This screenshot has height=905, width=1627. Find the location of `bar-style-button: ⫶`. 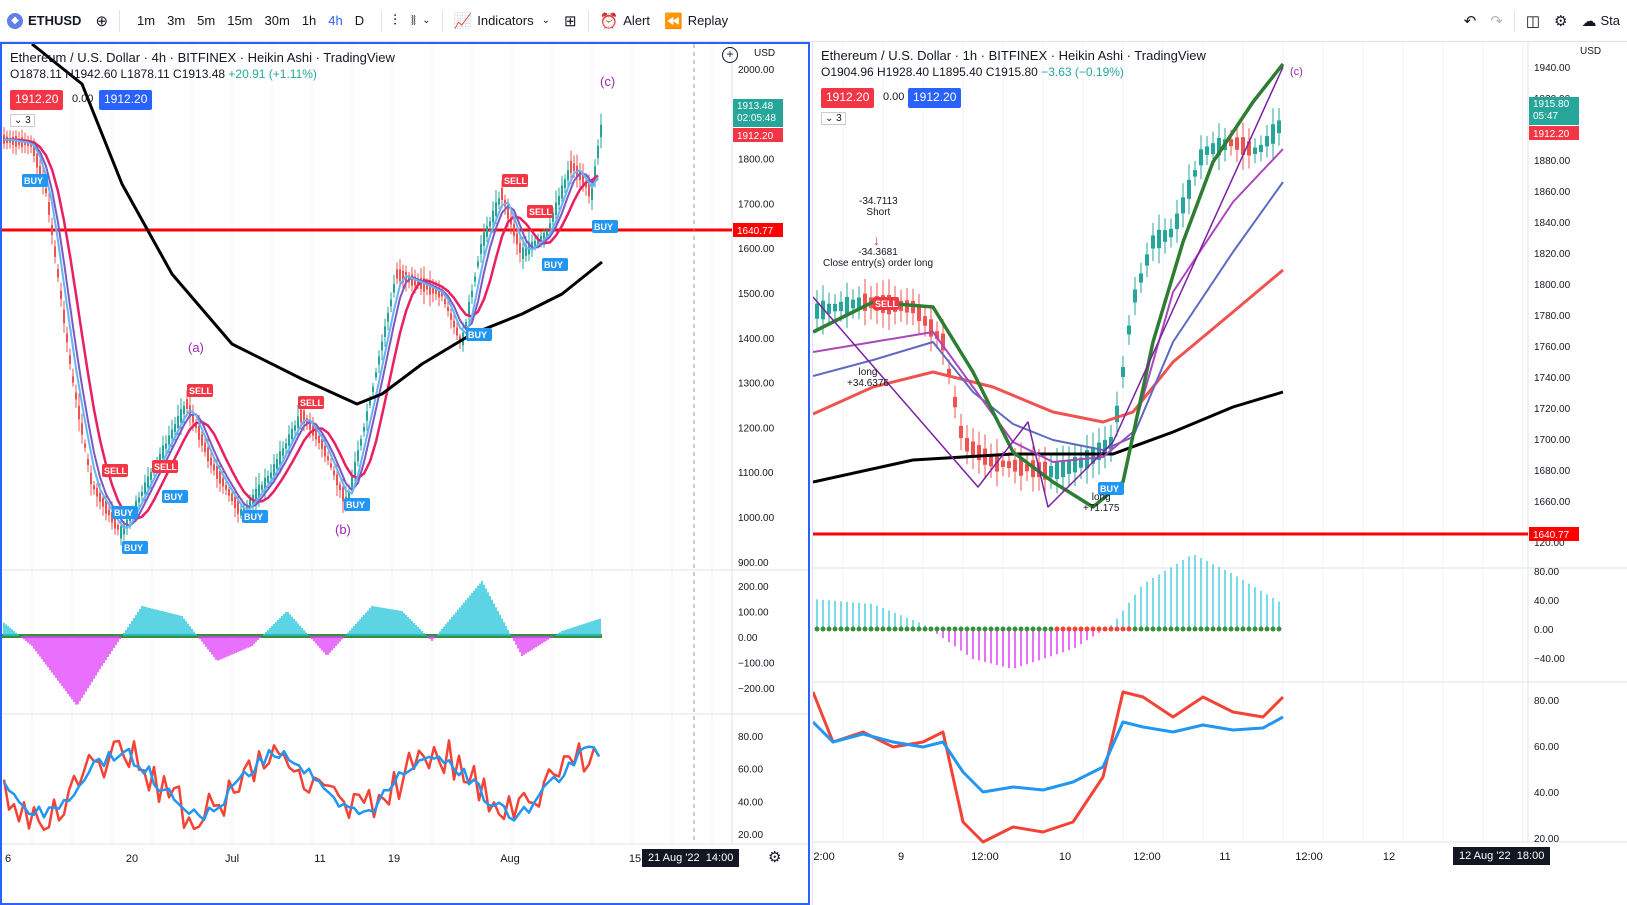

bar-style-button: ⫶ is located at coordinates (395, 21).